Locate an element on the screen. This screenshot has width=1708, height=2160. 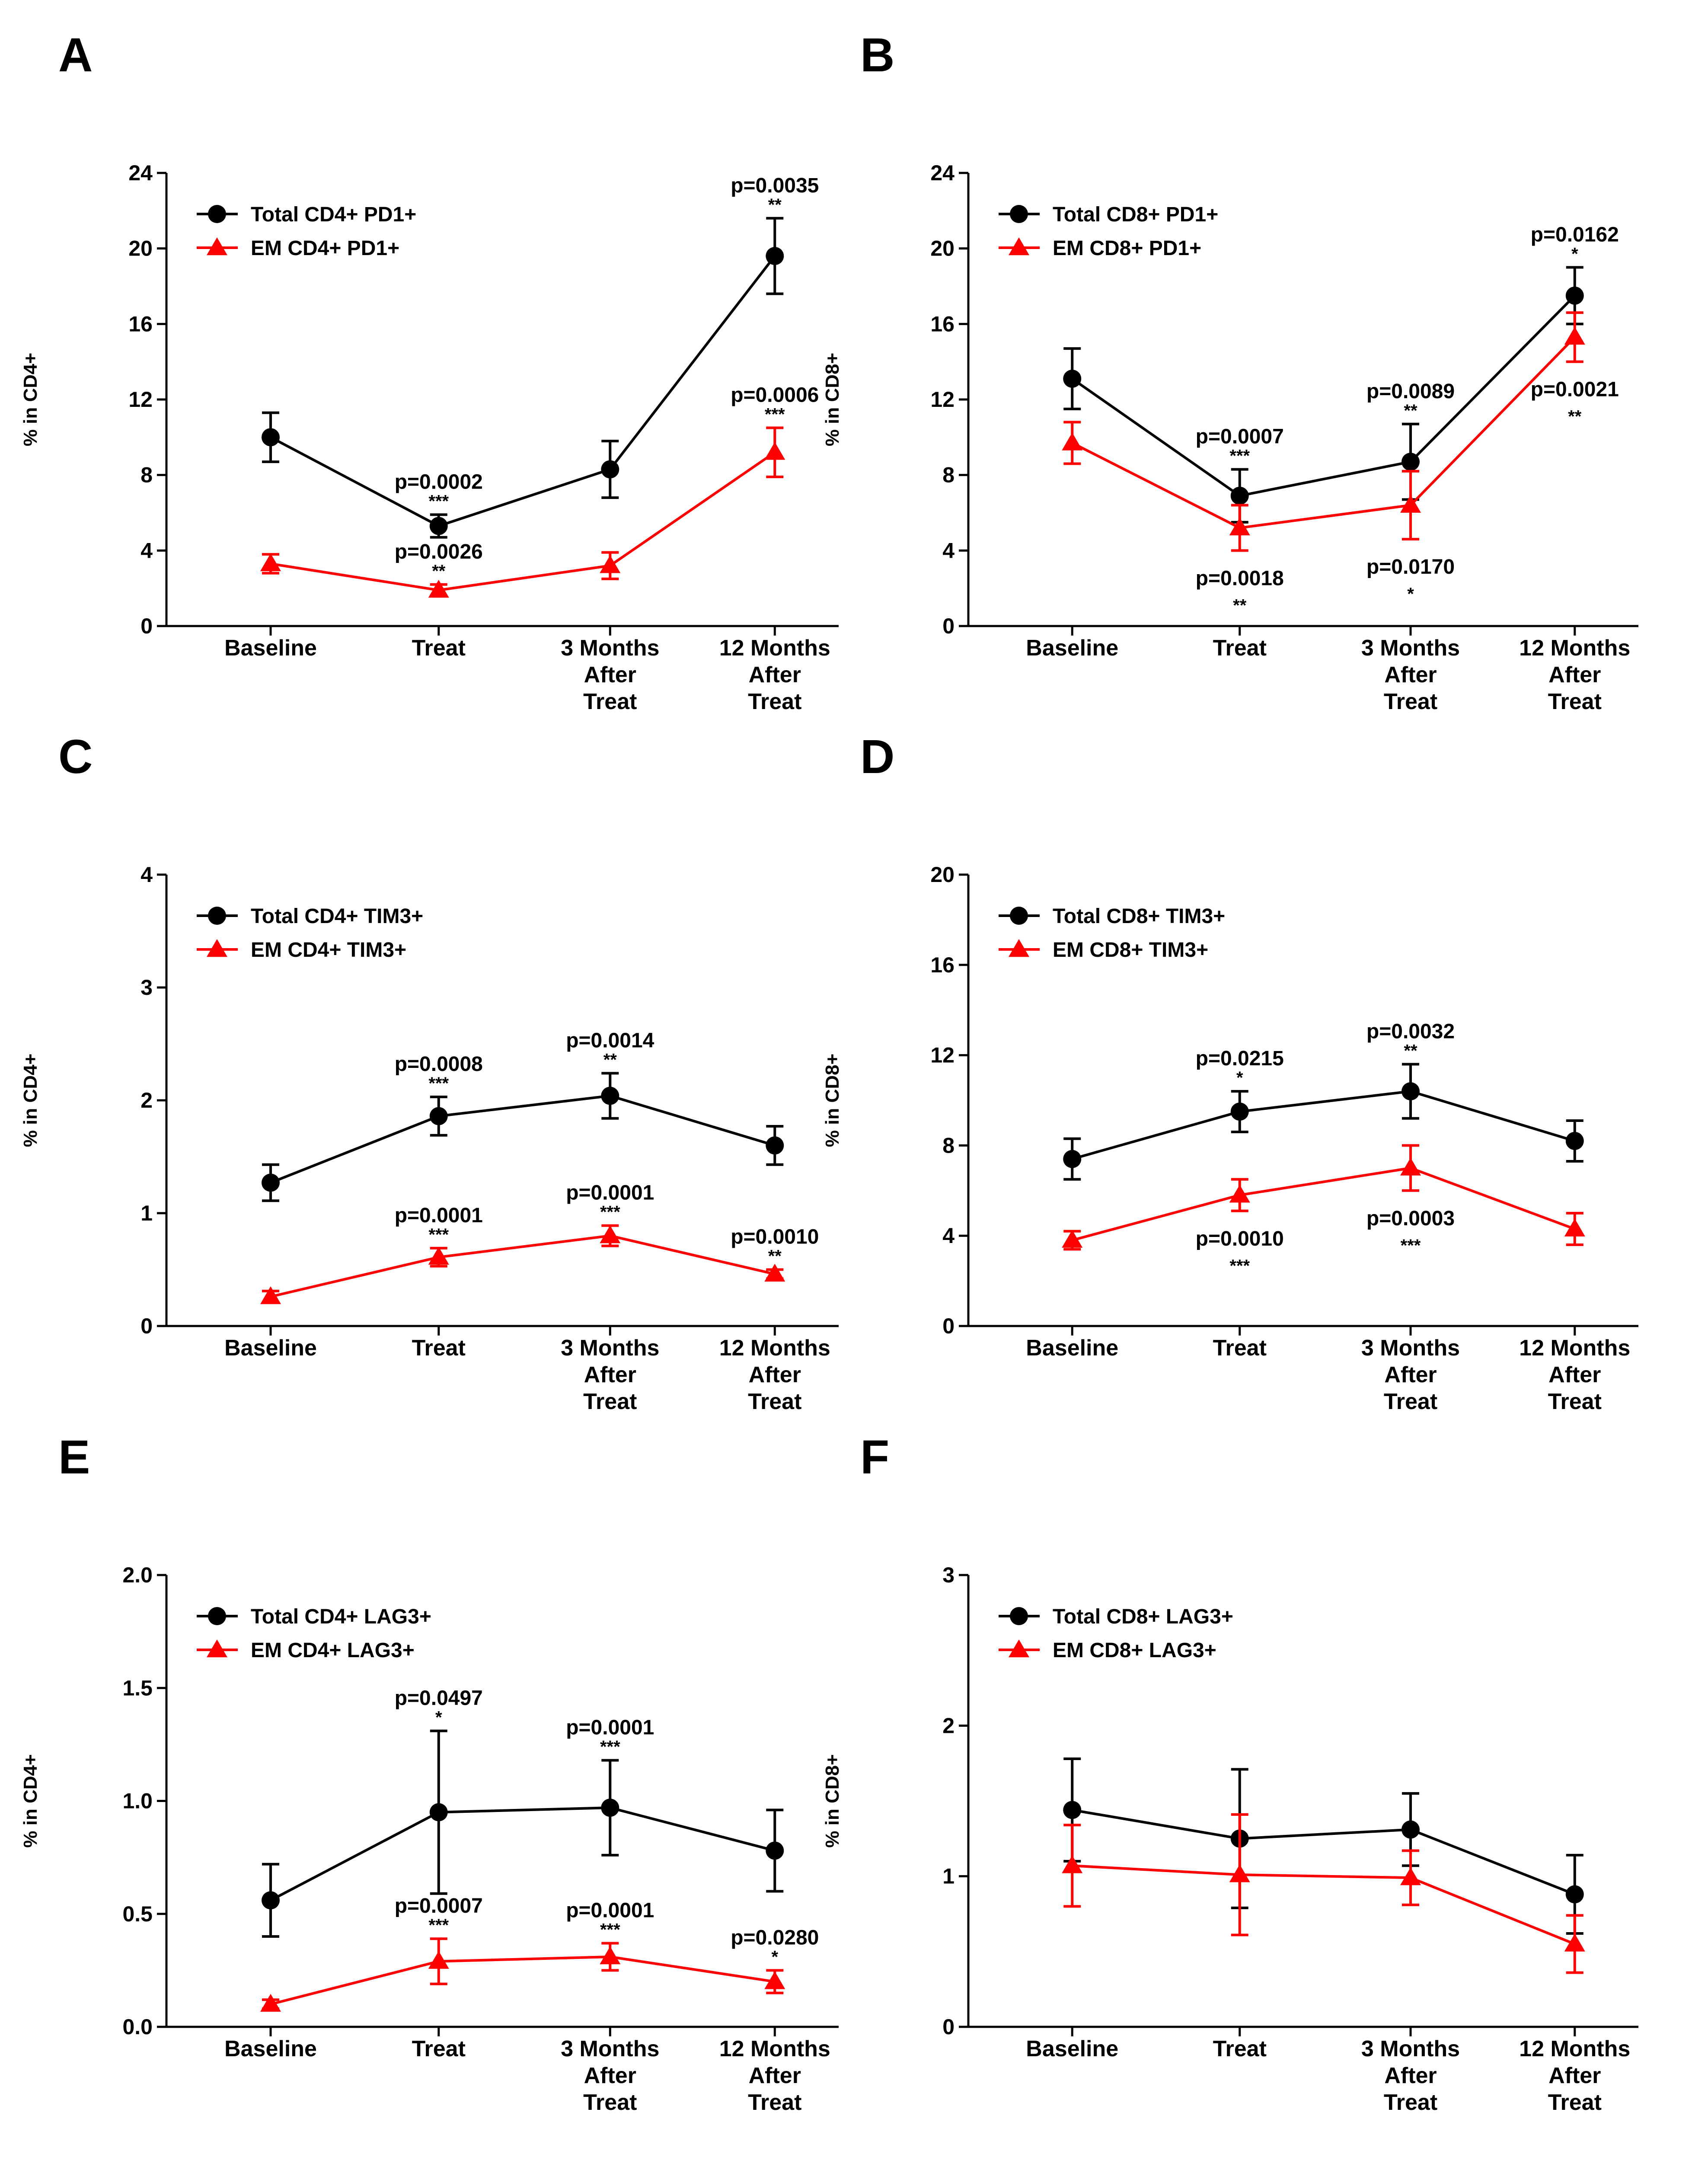
p-value-label: p=0.0007 is located at coordinates (1240, 436).